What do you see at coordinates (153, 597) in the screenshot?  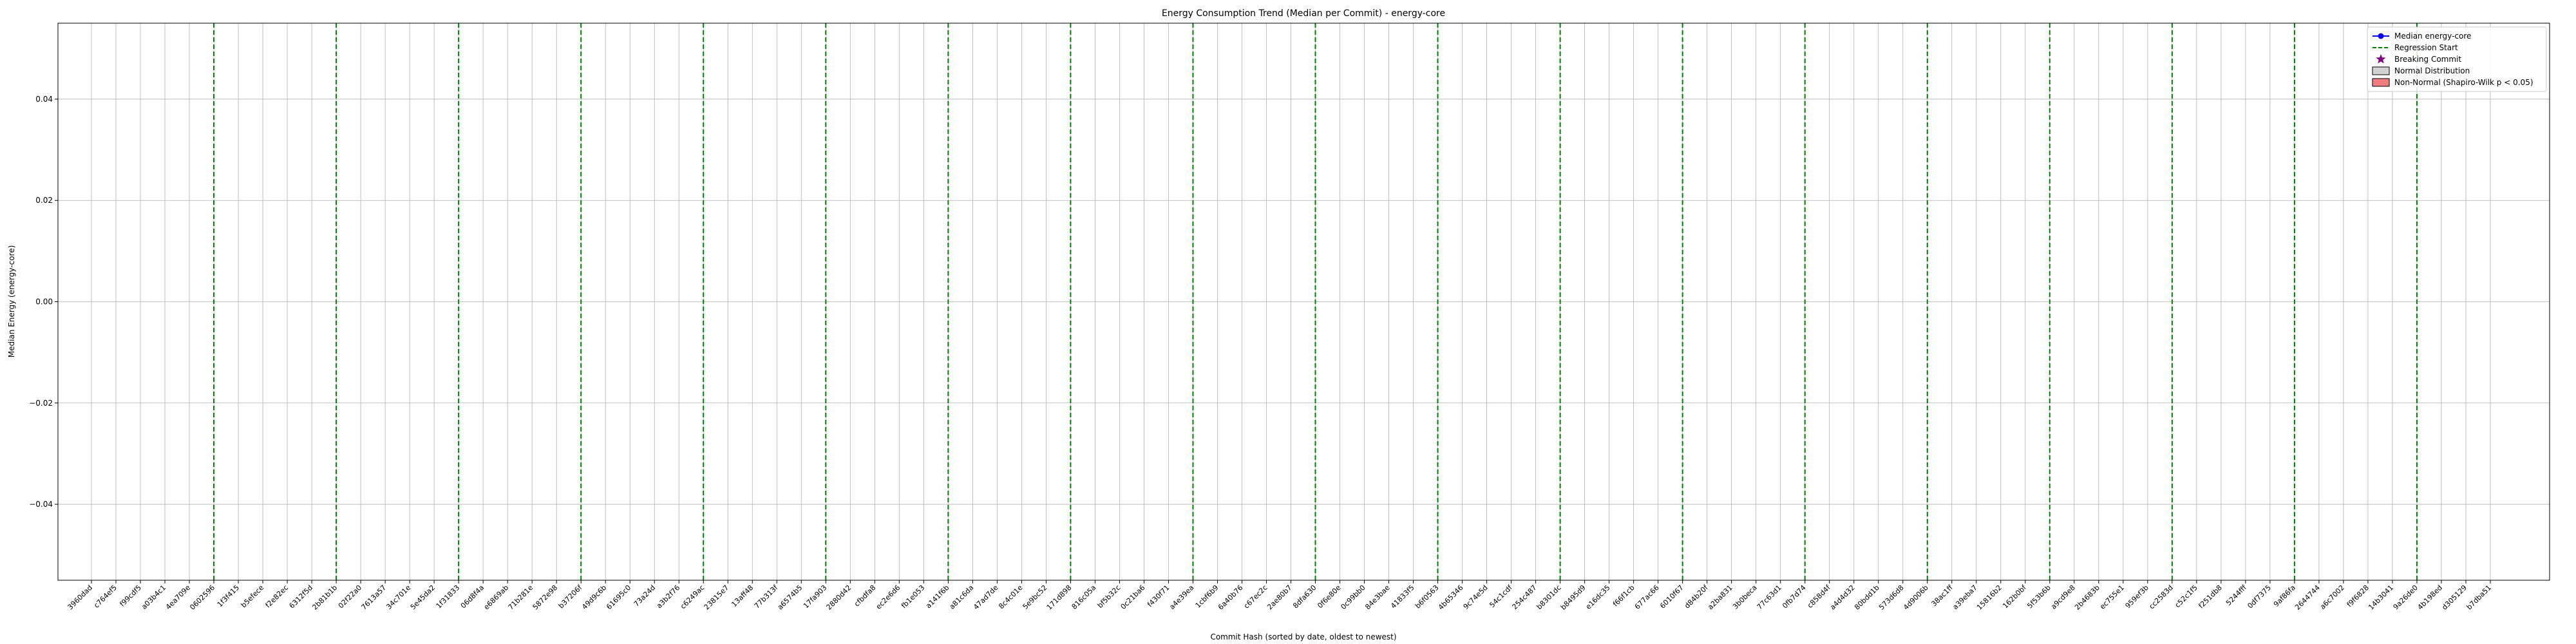 I see `x-tick-label: a03b4c1` at bounding box center [153, 597].